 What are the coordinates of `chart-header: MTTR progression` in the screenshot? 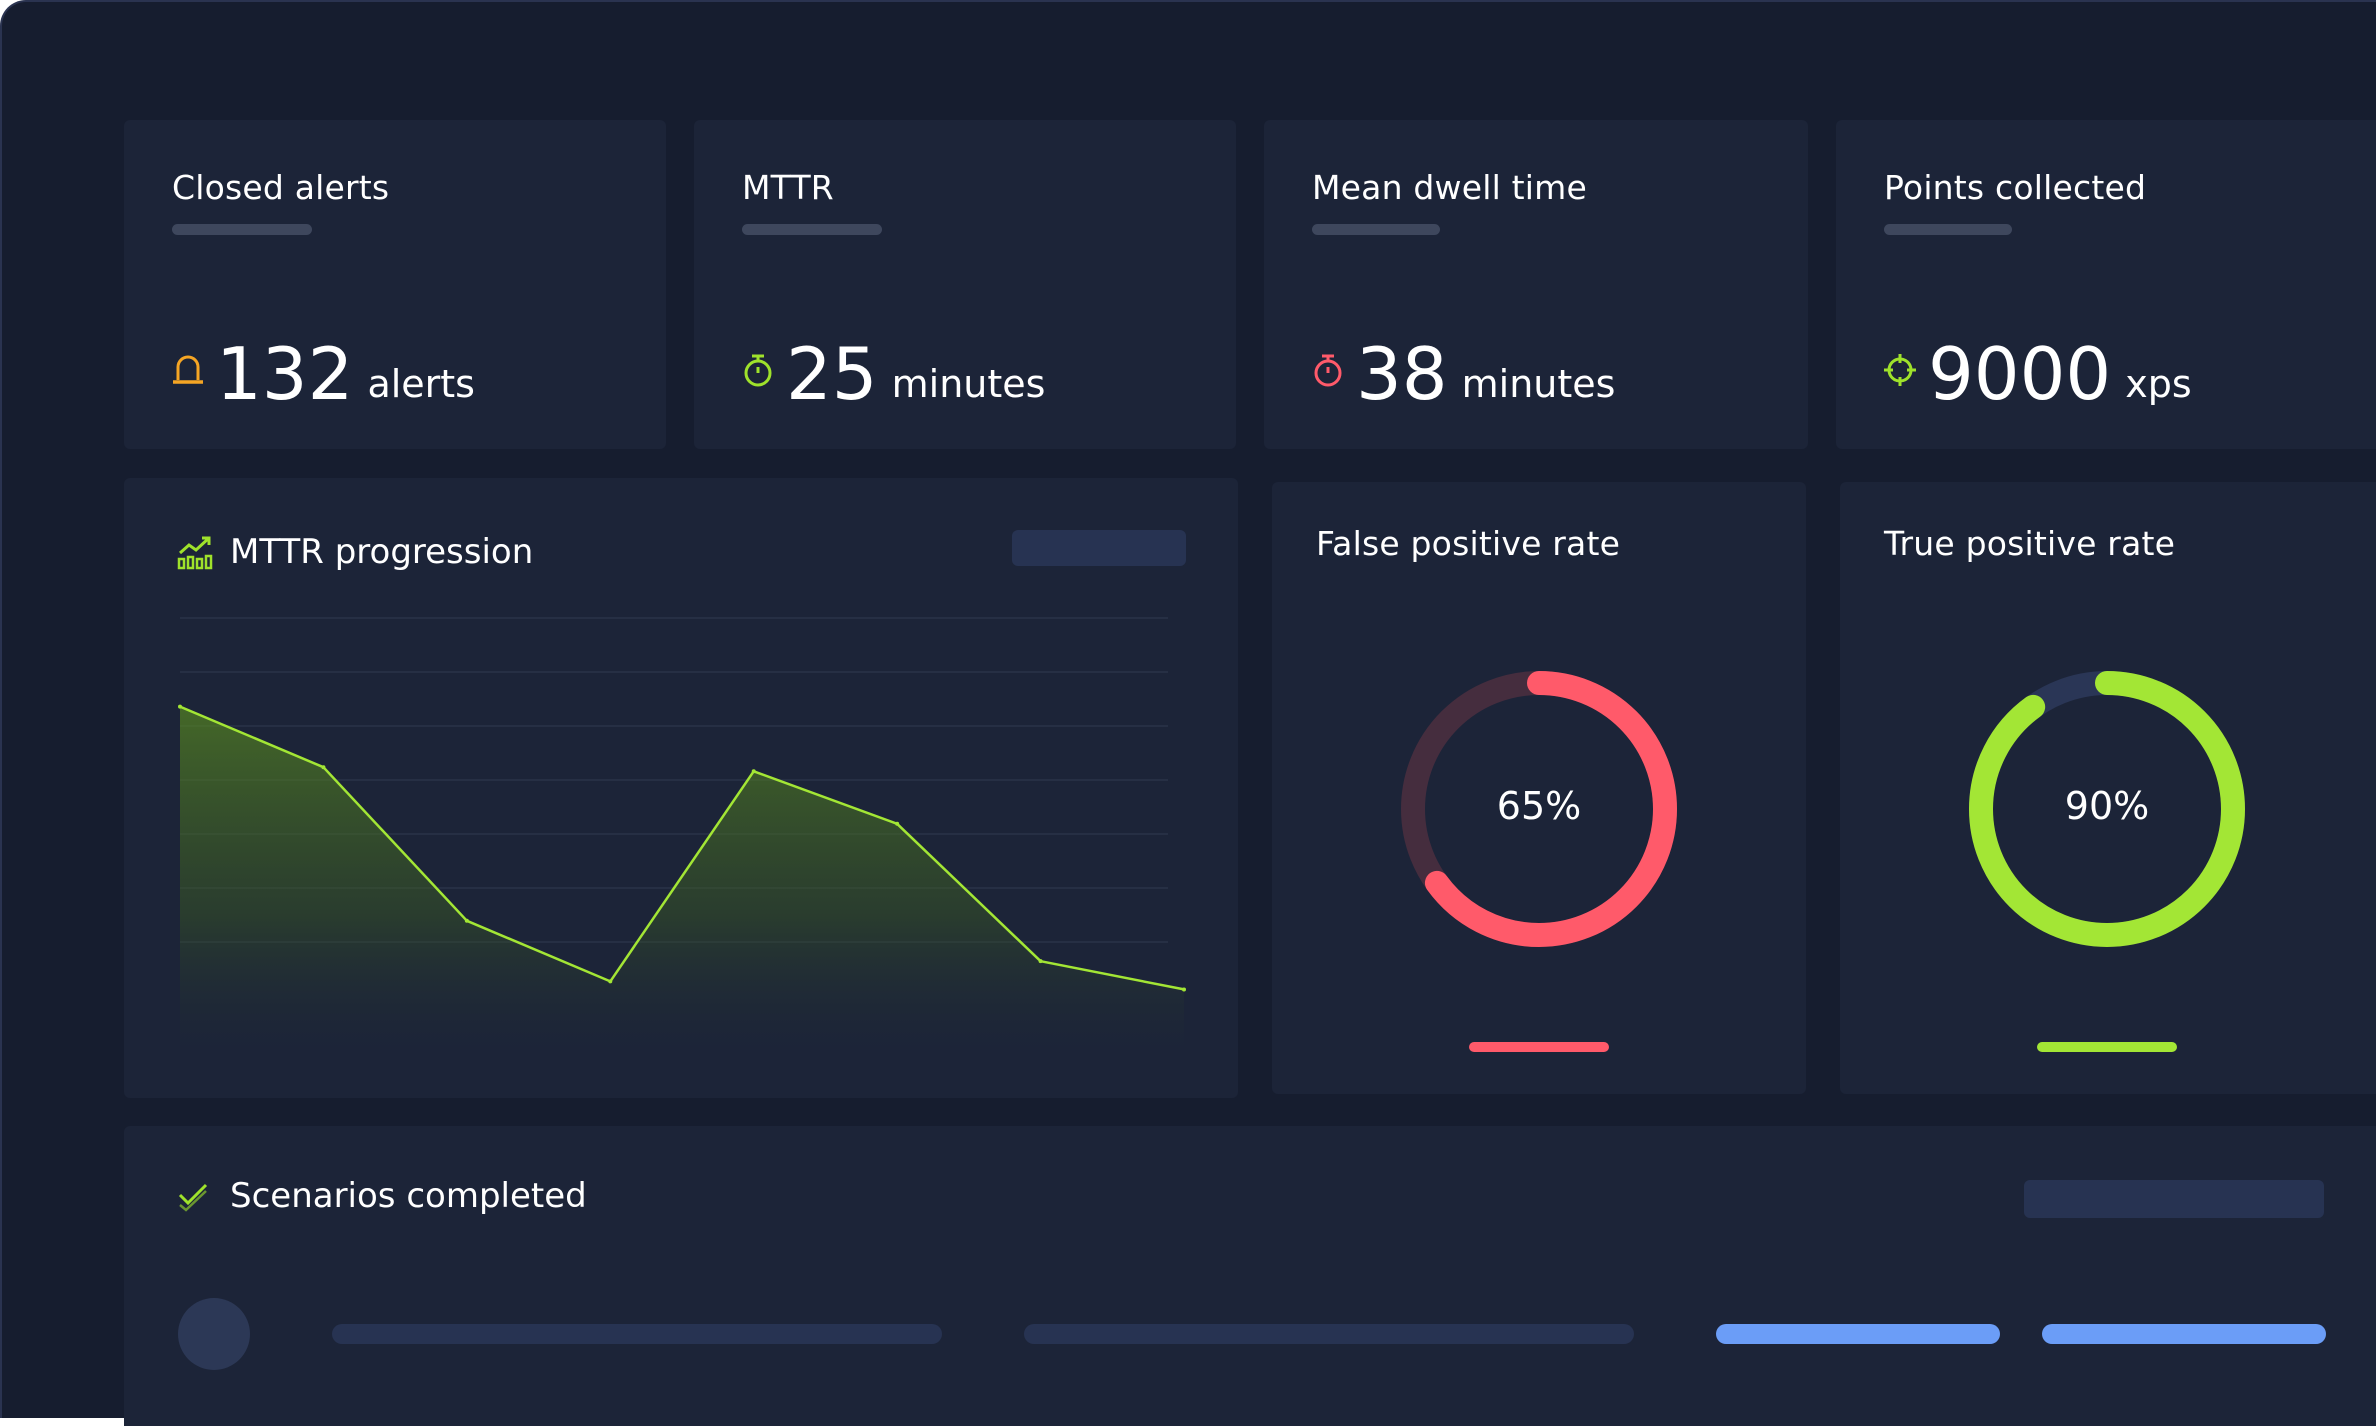 It's located at (354, 552).